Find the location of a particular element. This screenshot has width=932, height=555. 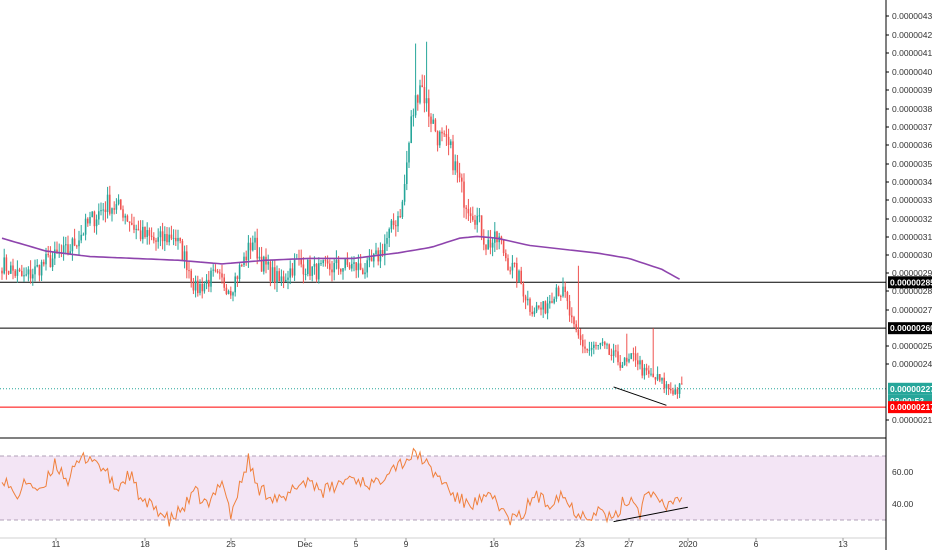

price-tick-label: 0.00000210 is located at coordinates (912, 420).